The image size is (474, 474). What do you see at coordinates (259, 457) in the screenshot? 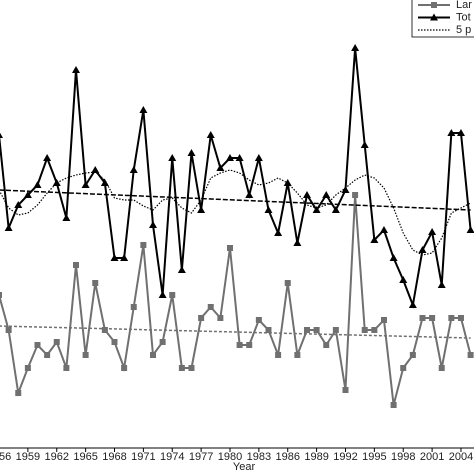
I see `x-tick-label: 1983` at bounding box center [259, 457].